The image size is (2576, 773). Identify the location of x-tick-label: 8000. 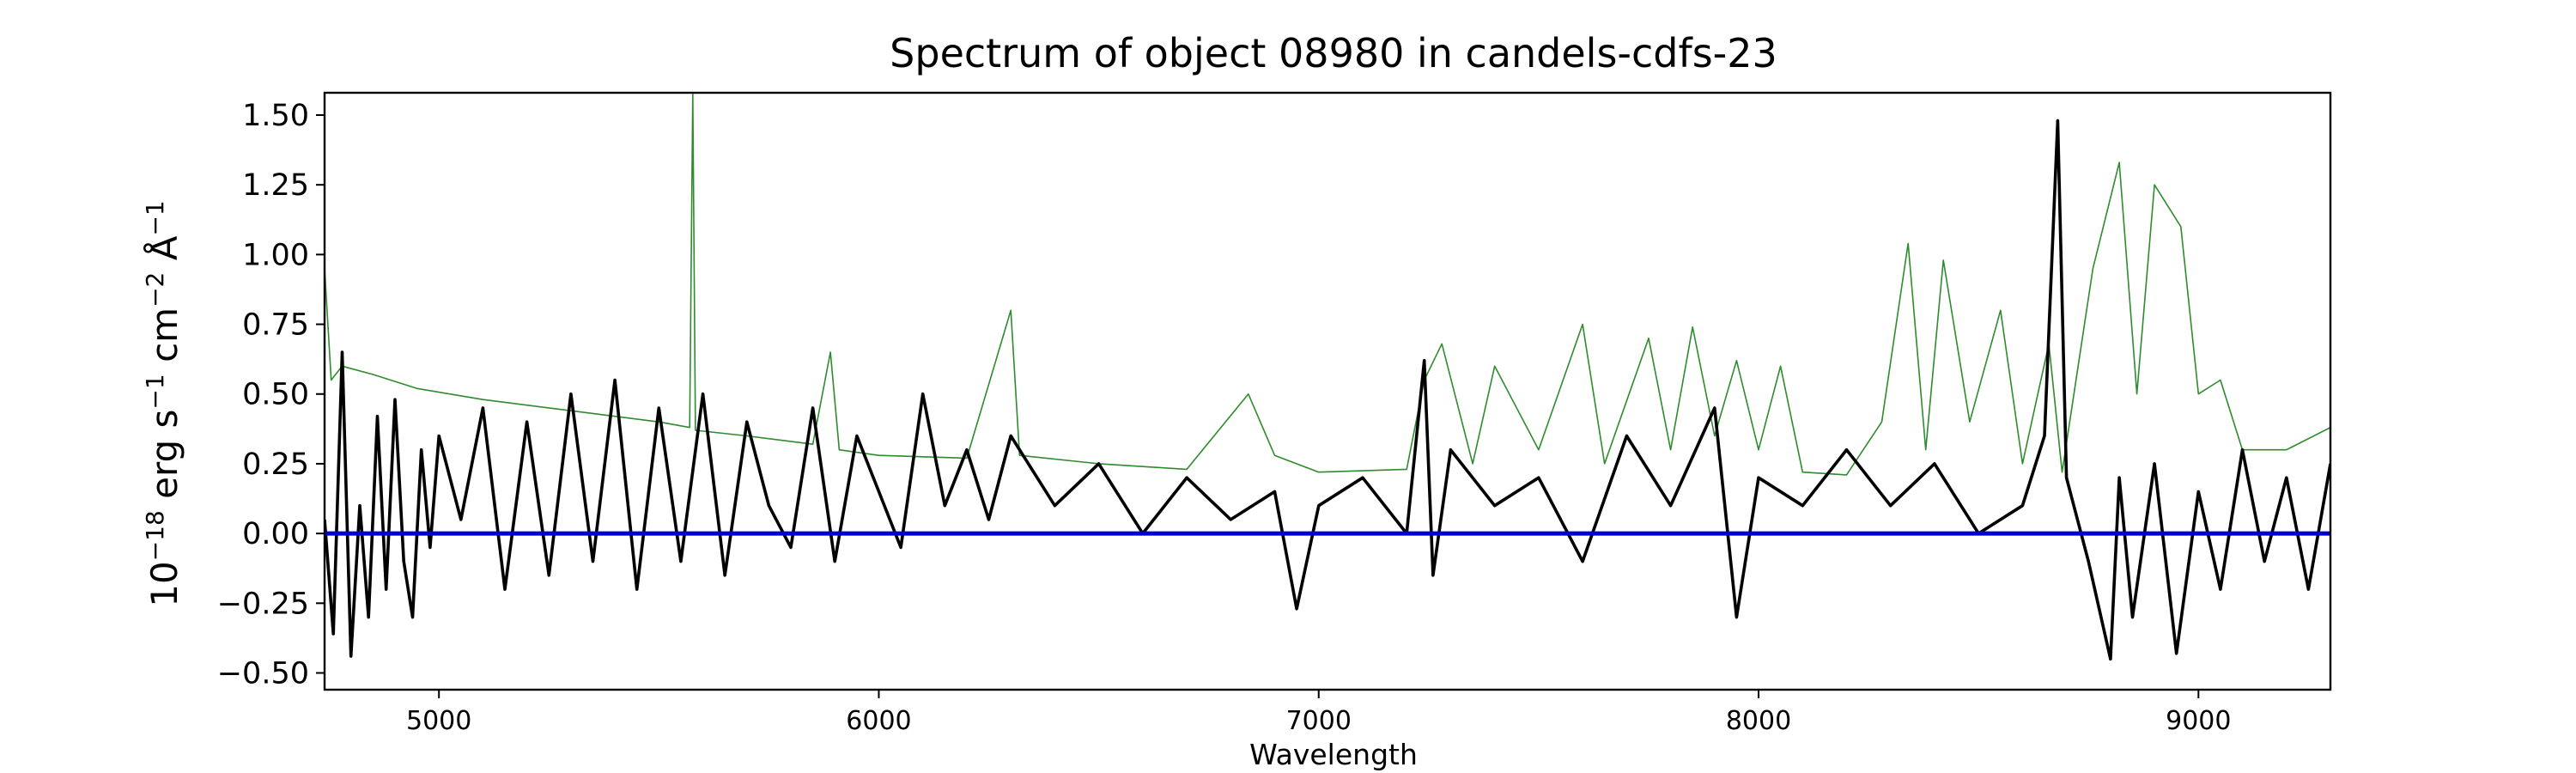
(1759, 721).